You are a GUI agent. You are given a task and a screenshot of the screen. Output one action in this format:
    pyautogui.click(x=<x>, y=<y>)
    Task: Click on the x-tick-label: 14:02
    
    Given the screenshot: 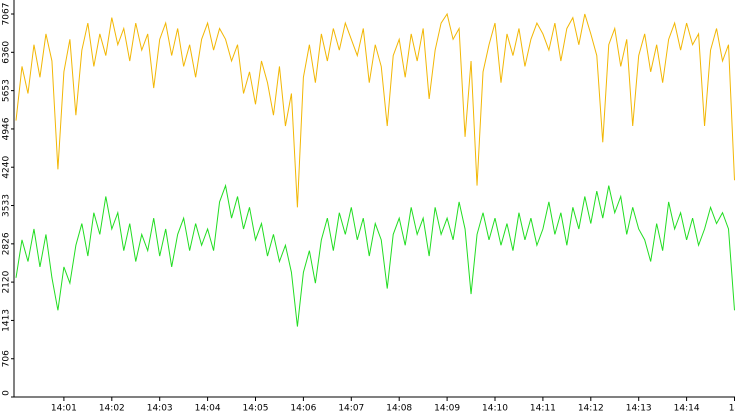 What is the action you would take?
    pyautogui.click(x=112, y=409)
    